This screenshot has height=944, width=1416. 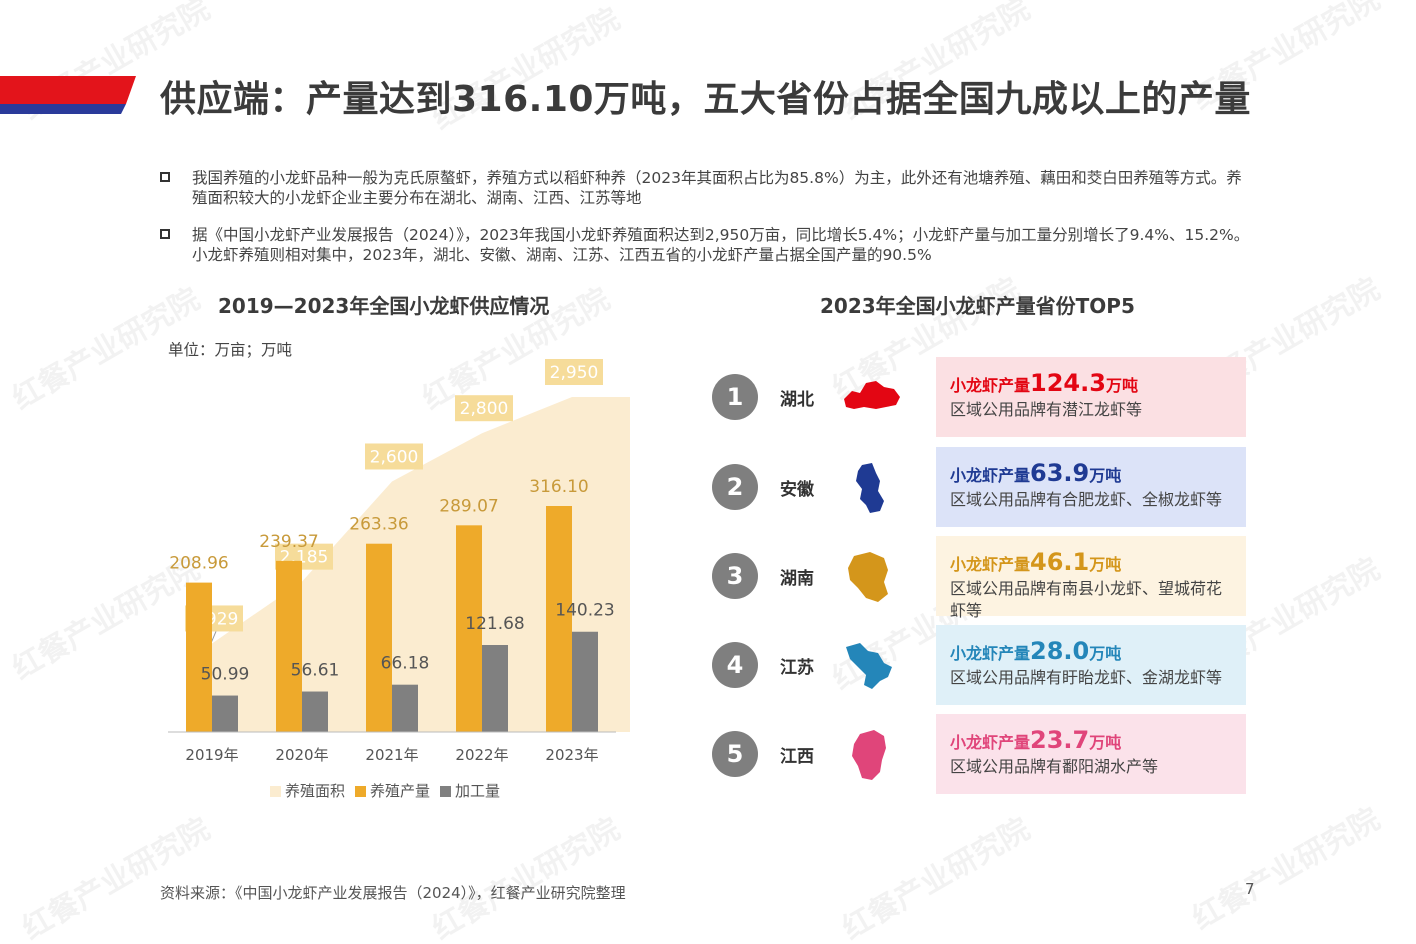 I want to click on x-tick-label: 2019年, so click(x=211, y=755).